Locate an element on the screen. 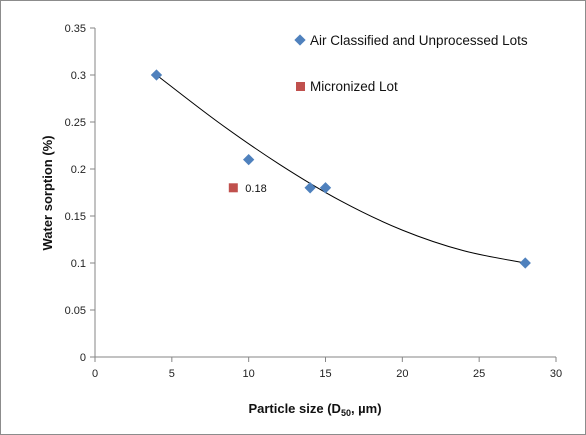 The image size is (586, 435). x-tick-label: 25 is located at coordinates (479, 374).